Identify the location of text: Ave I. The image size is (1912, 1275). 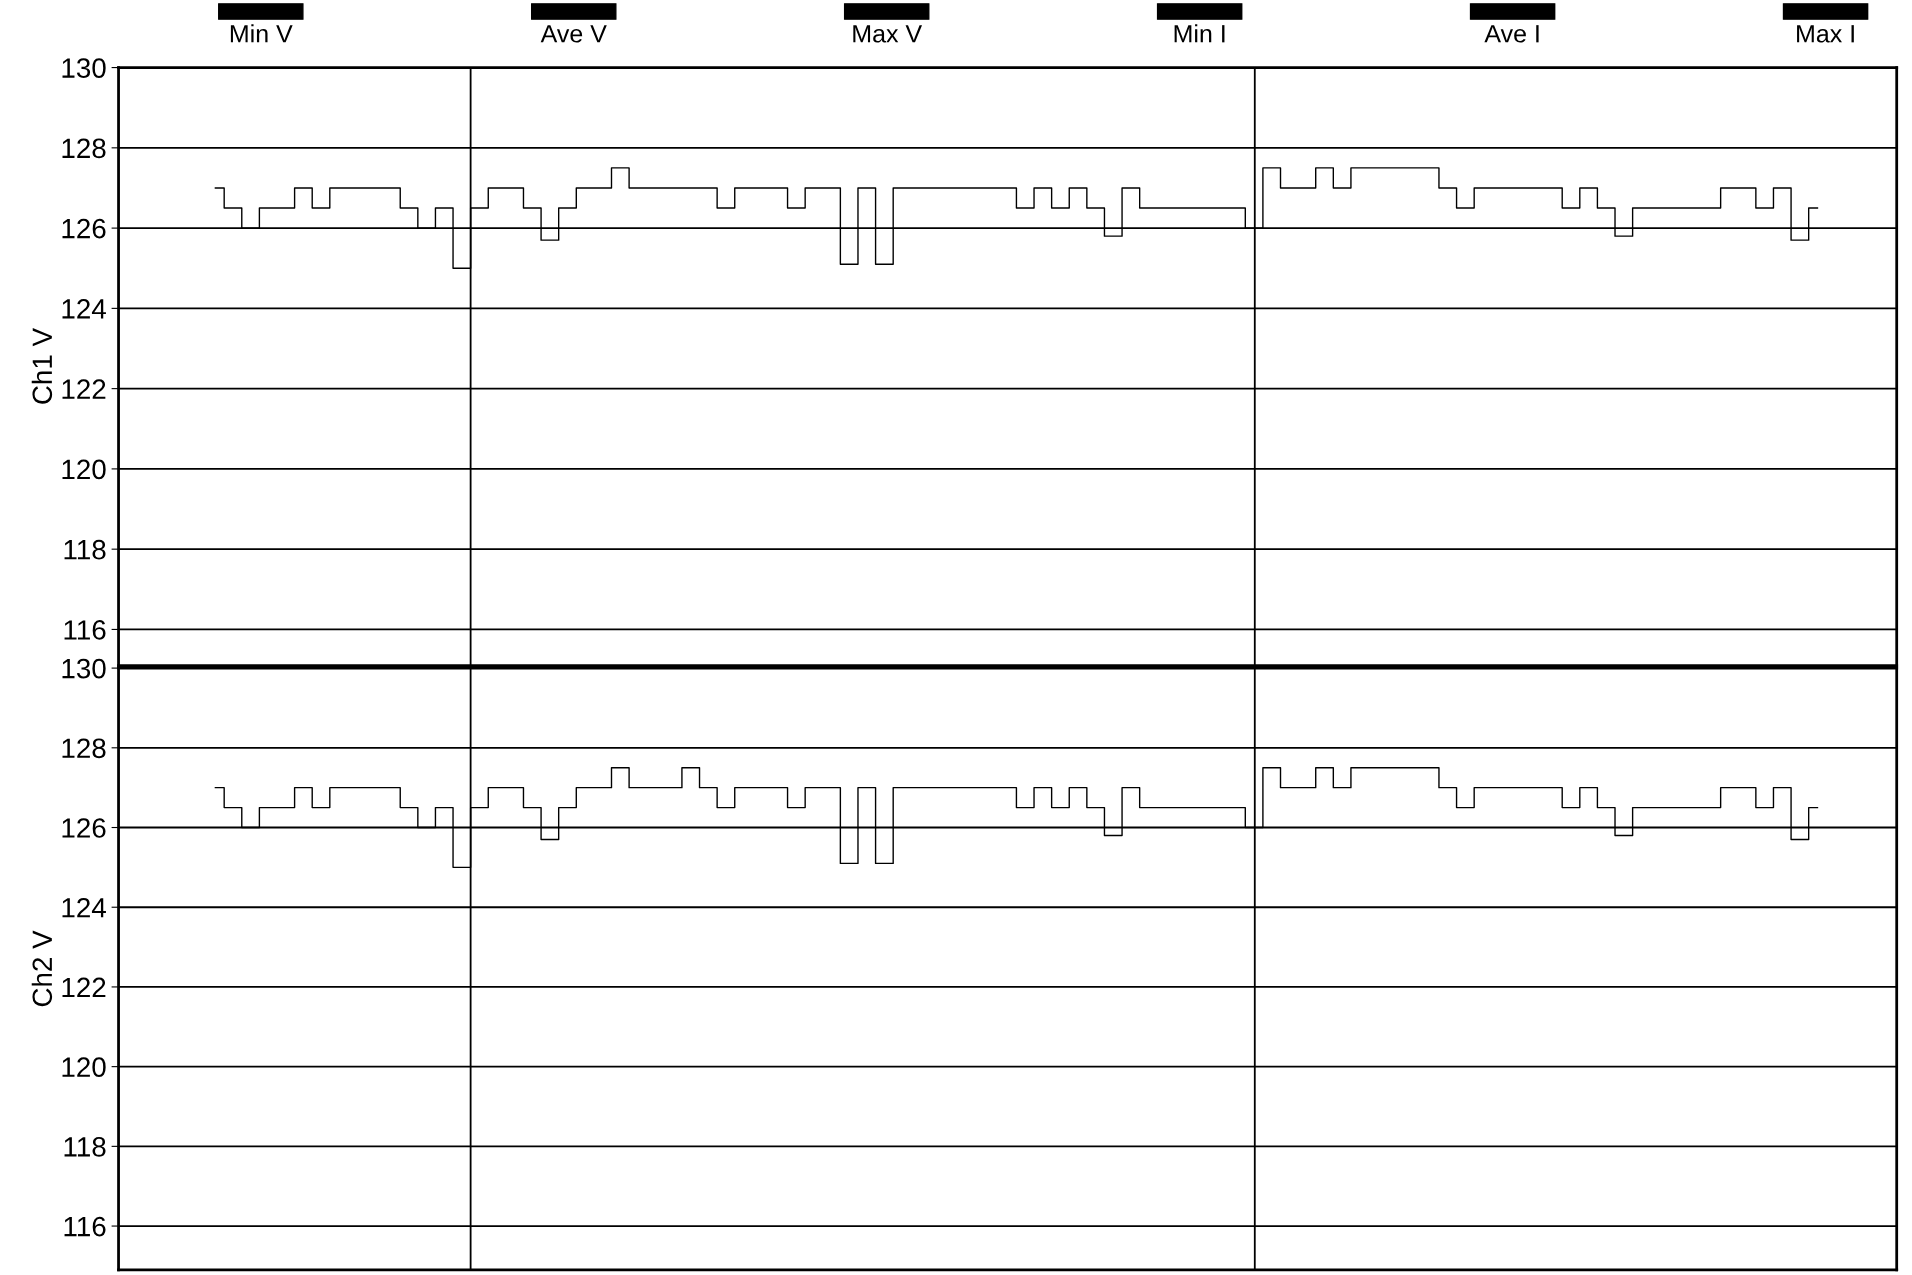
(1511, 34).